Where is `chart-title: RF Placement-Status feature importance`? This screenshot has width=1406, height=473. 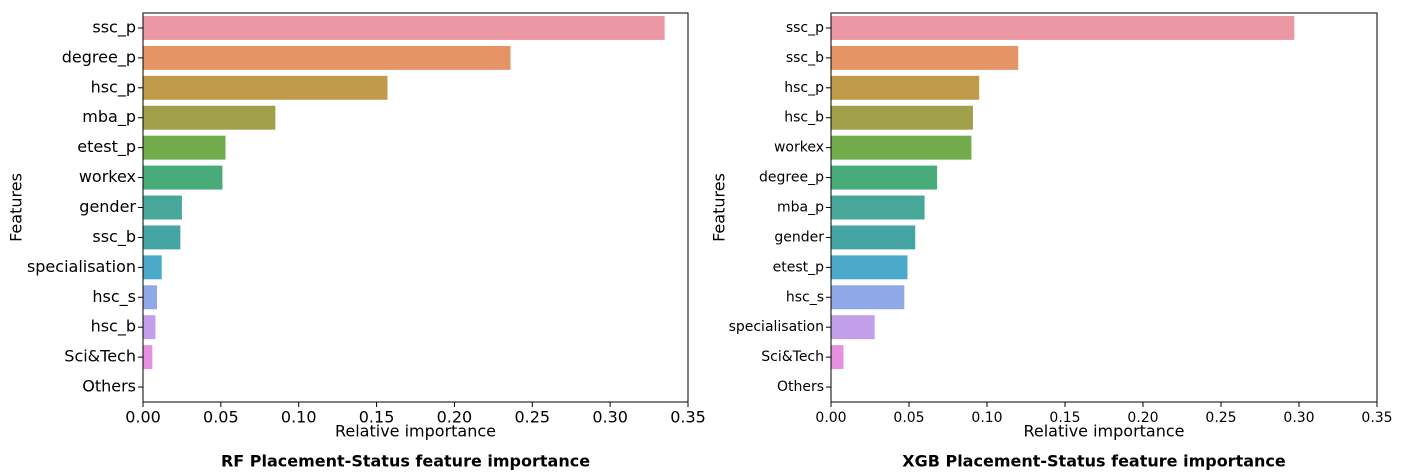 chart-title: RF Placement-Status feature importance is located at coordinates (405, 461).